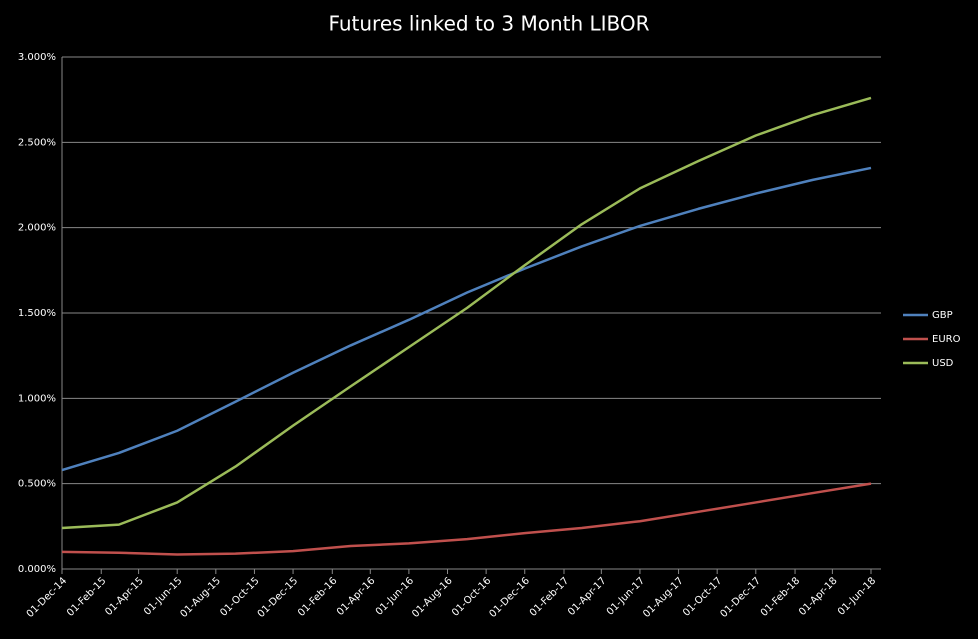  I want to click on x-tick-label: 01-Aug-15, so click(201, 597).